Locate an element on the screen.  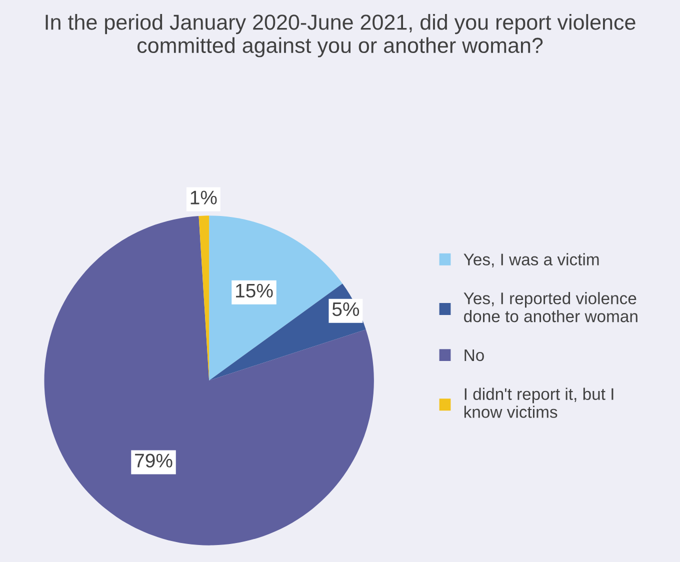
legend-label: Yes, I reported violence done to another woman is located at coordinates (551, 307).